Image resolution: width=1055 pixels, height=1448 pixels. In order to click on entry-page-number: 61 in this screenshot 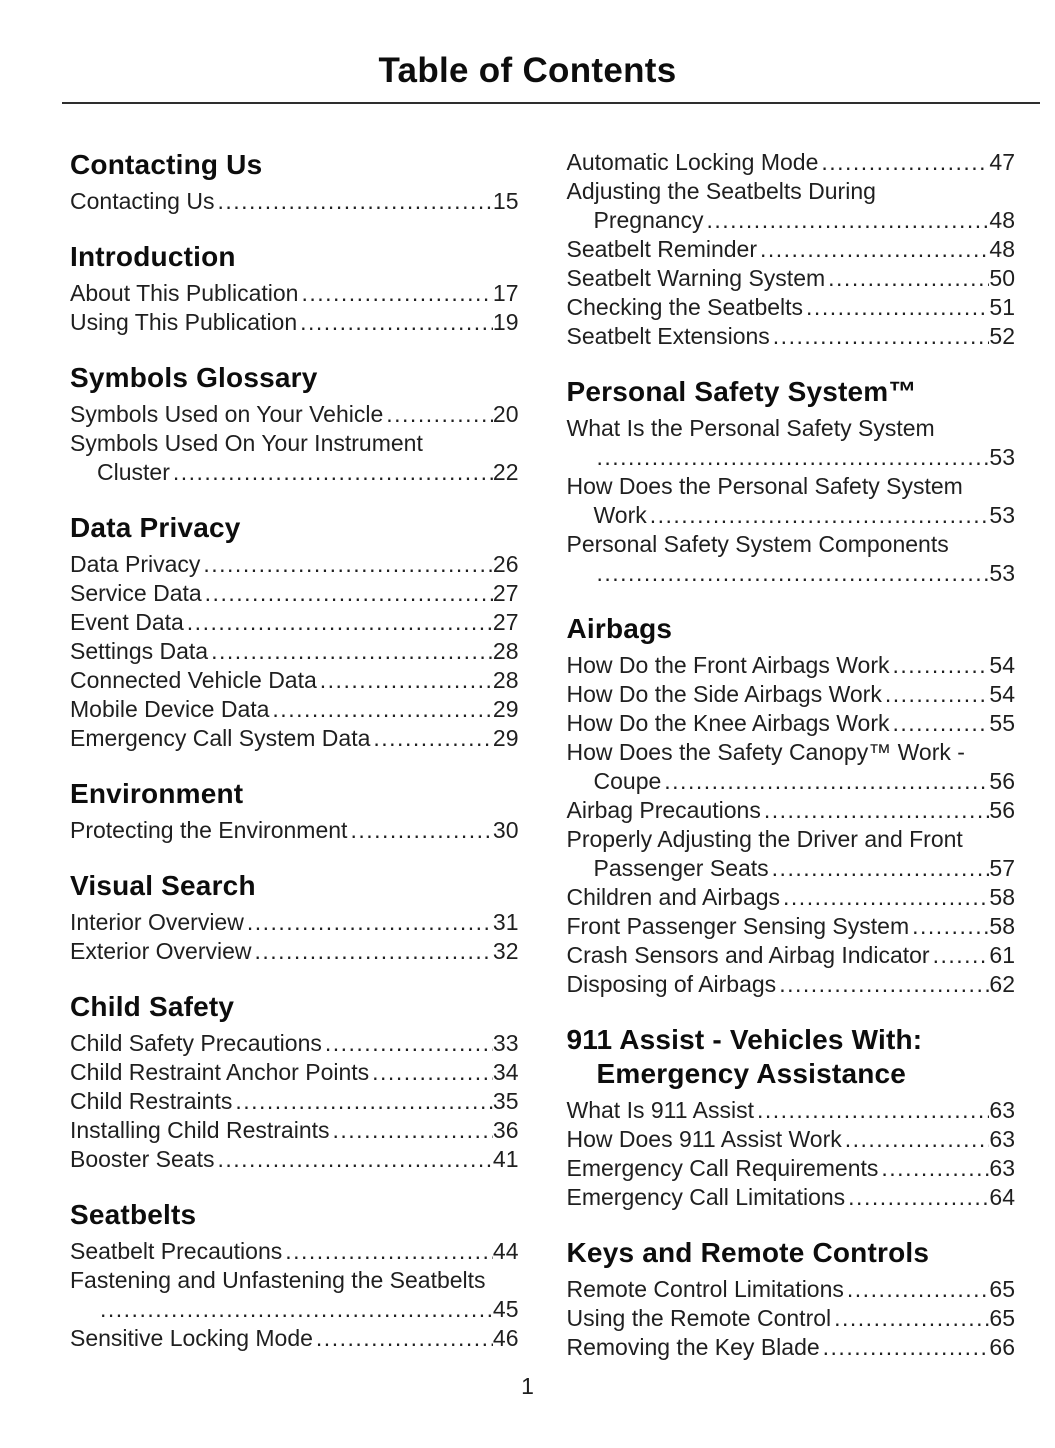, I will do `click(1002, 955)`.